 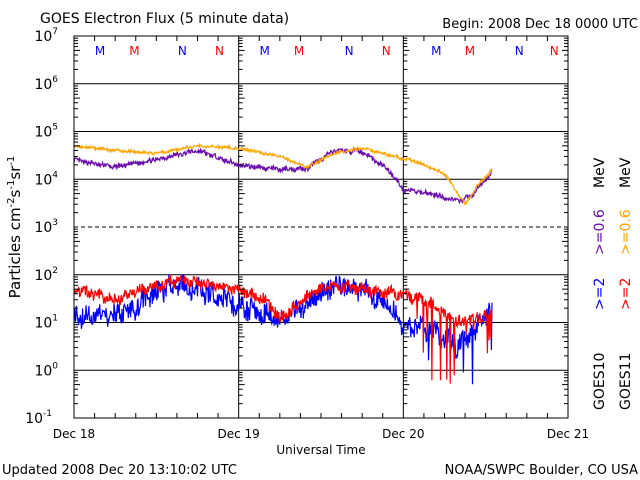 What do you see at coordinates (626, 294) in the screenshot?
I see `legend-goes11-ge2: >=2` at bounding box center [626, 294].